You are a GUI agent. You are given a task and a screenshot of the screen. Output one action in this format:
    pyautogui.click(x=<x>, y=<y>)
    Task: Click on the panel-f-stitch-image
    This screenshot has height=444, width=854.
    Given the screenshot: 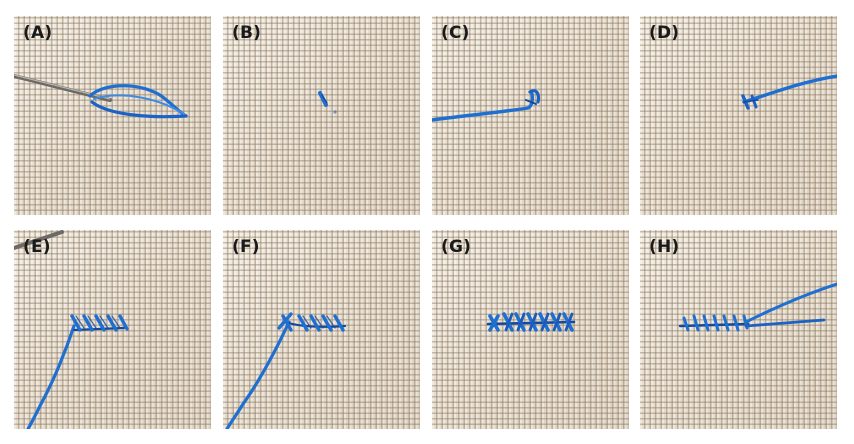 What is the action you would take?
    pyautogui.click(x=286, y=370)
    